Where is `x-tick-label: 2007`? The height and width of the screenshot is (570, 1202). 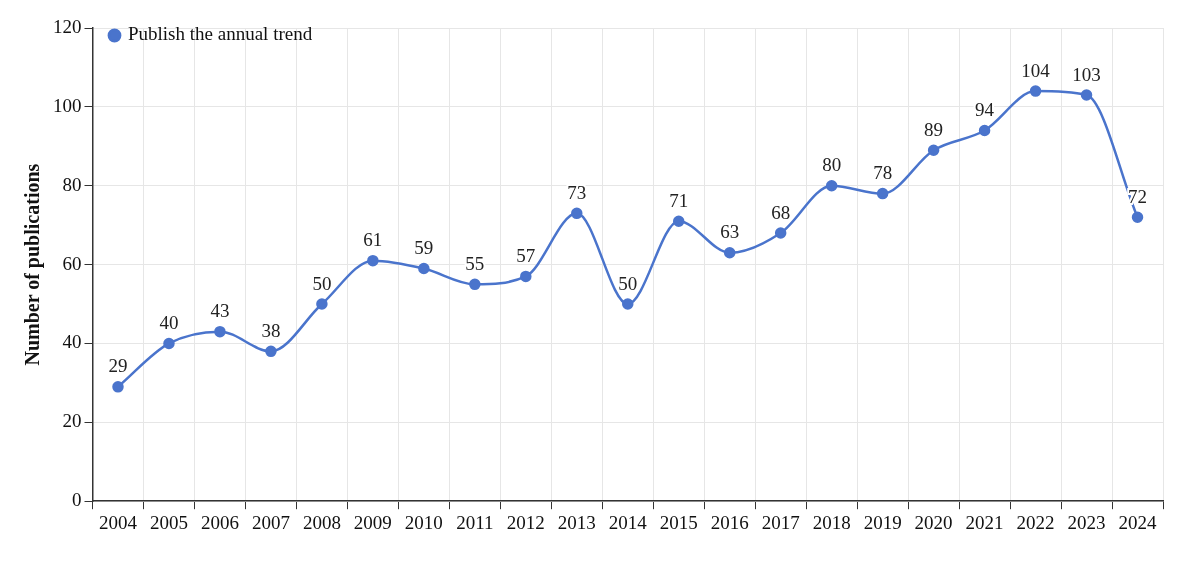 x-tick-label: 2007 is located at coordinates (270, 522).